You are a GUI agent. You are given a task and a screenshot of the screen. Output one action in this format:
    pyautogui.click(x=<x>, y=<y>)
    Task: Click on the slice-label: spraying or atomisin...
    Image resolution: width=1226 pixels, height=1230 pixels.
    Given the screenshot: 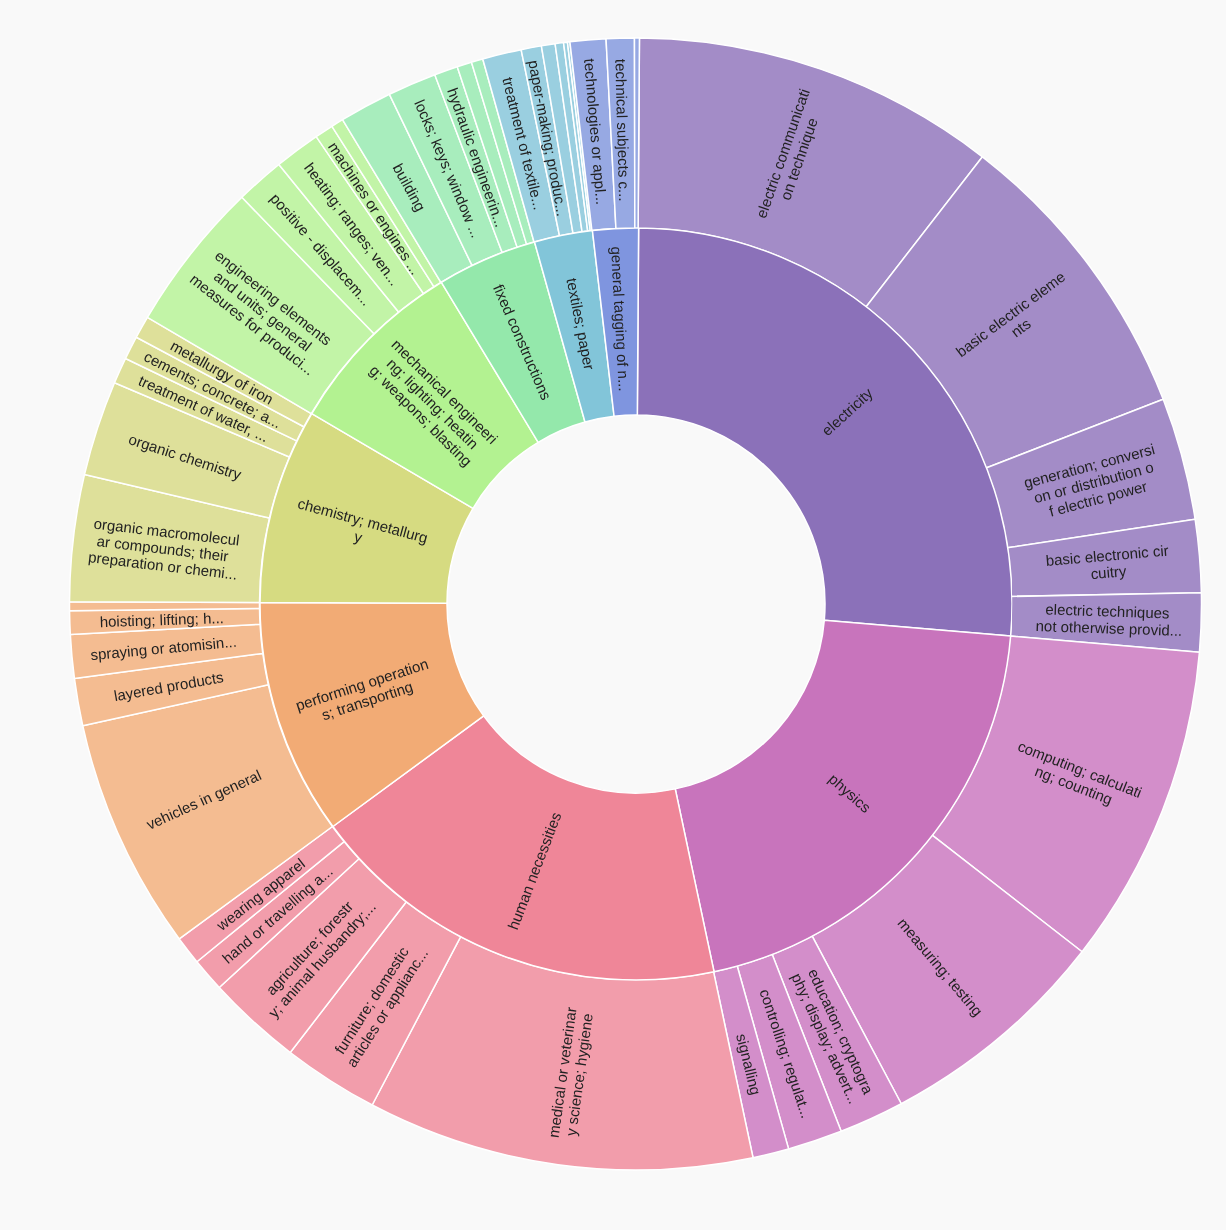 What is the action you would take?
    pyautogui.click(x=163, y=648)
    